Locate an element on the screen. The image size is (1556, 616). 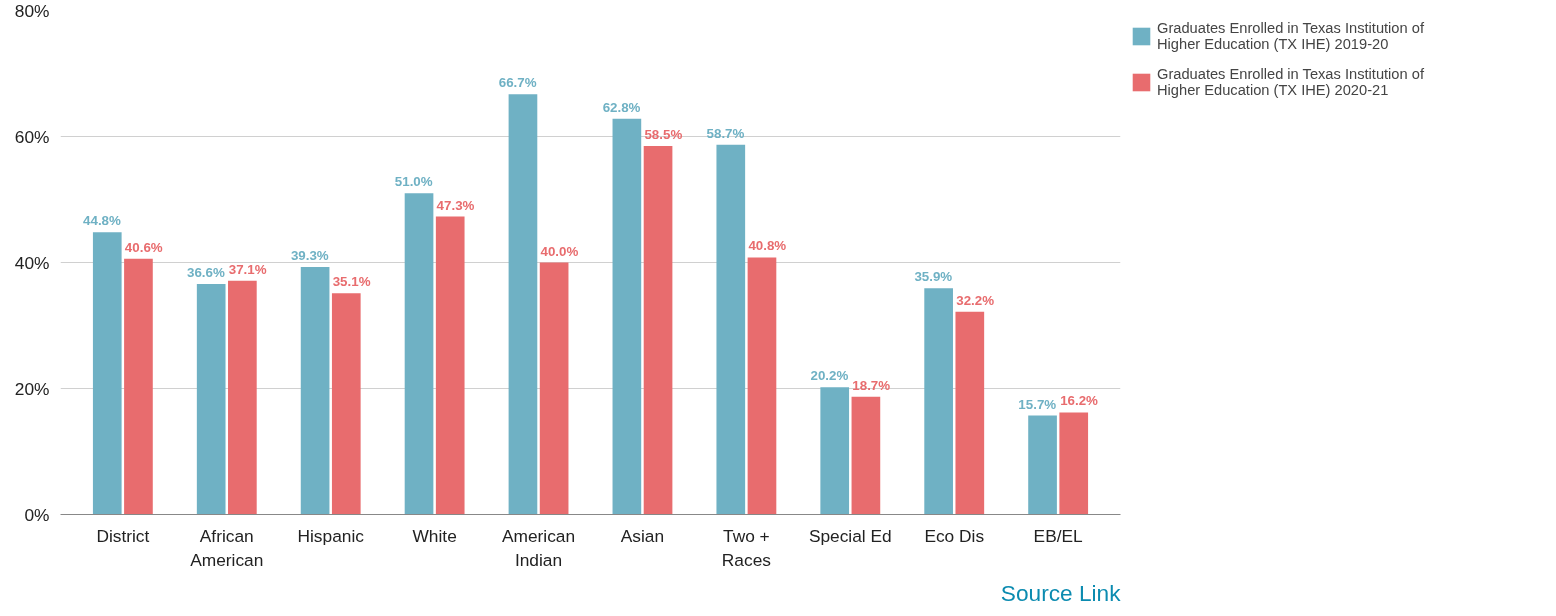
data-label: 58.5% is located at coordinates (663, 134).